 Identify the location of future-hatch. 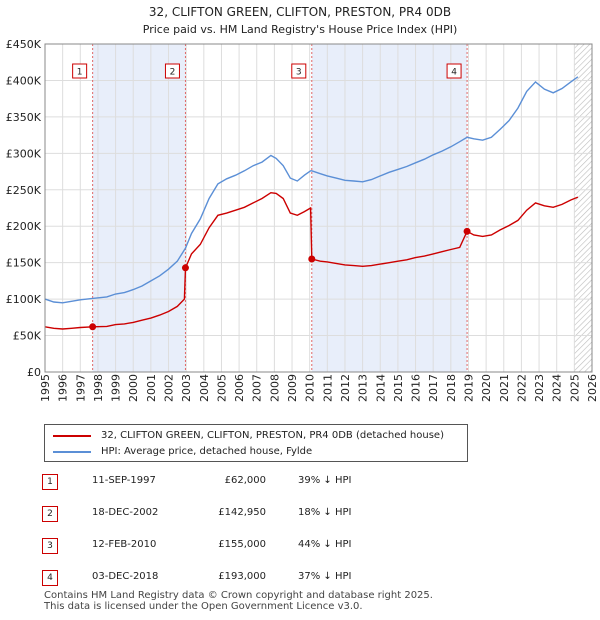
(583, 208).